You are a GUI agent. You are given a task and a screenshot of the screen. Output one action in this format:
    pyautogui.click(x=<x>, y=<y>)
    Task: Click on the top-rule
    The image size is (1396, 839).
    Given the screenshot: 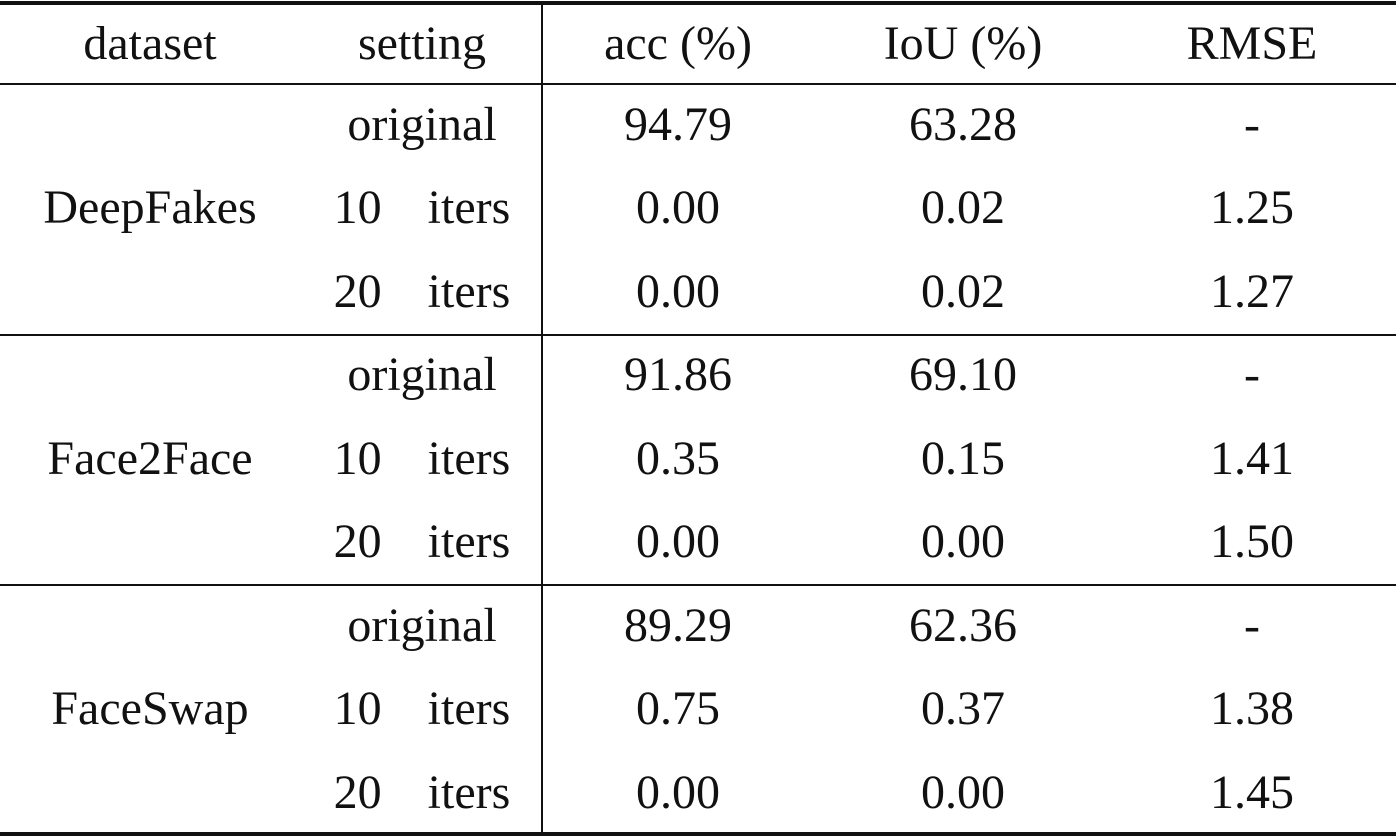 What is the action you would take?
    pyautogui.click(x=698, y=3)
    